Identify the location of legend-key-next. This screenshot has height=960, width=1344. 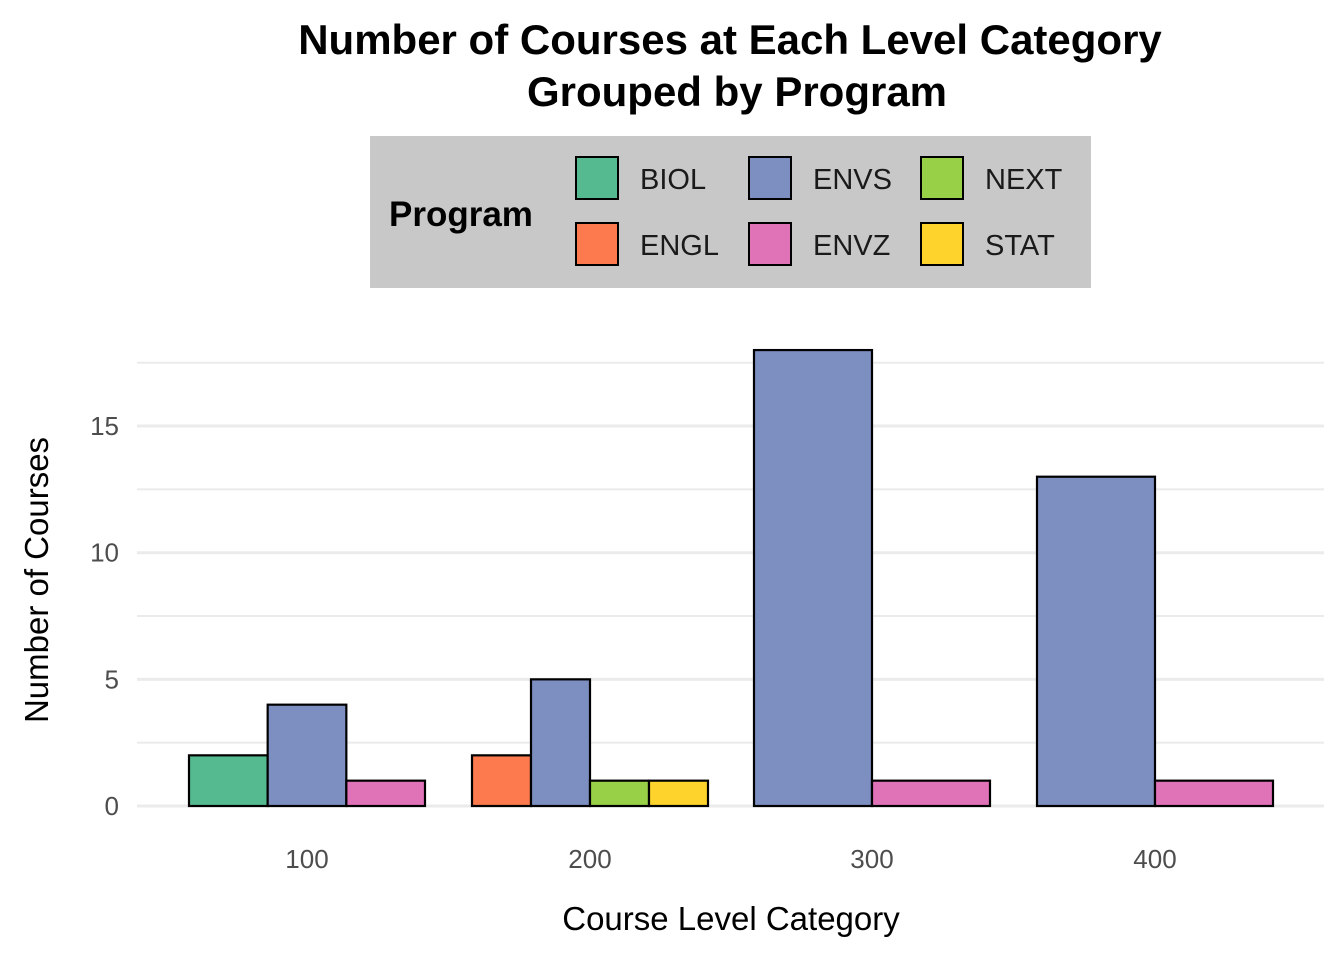
(942, 178).